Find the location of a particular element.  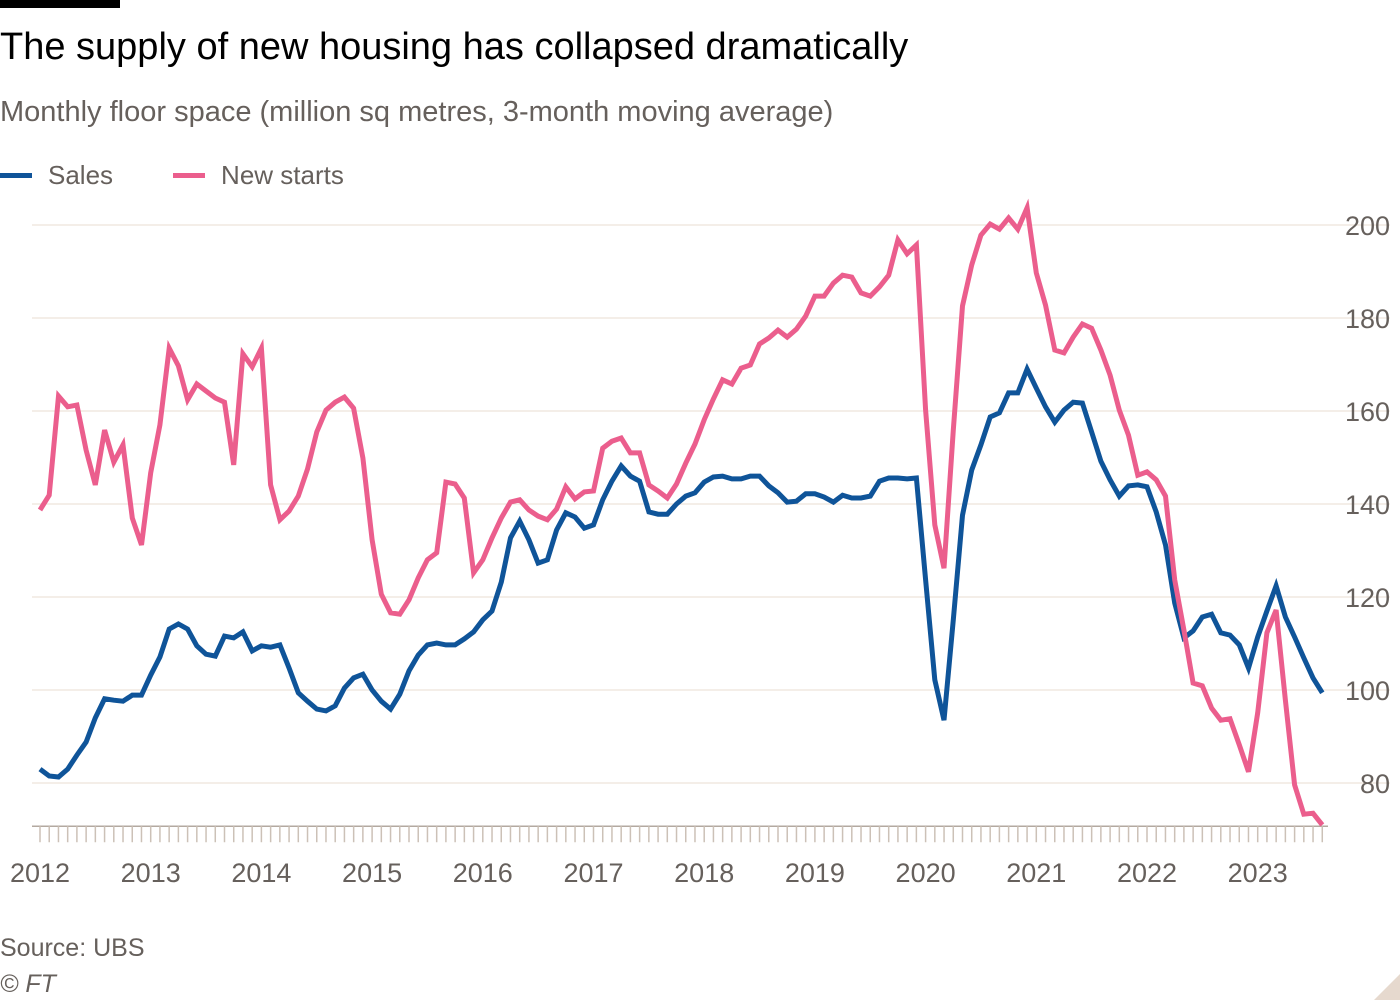

x-tick-label: 2020 is located at coordinates (926, 873).